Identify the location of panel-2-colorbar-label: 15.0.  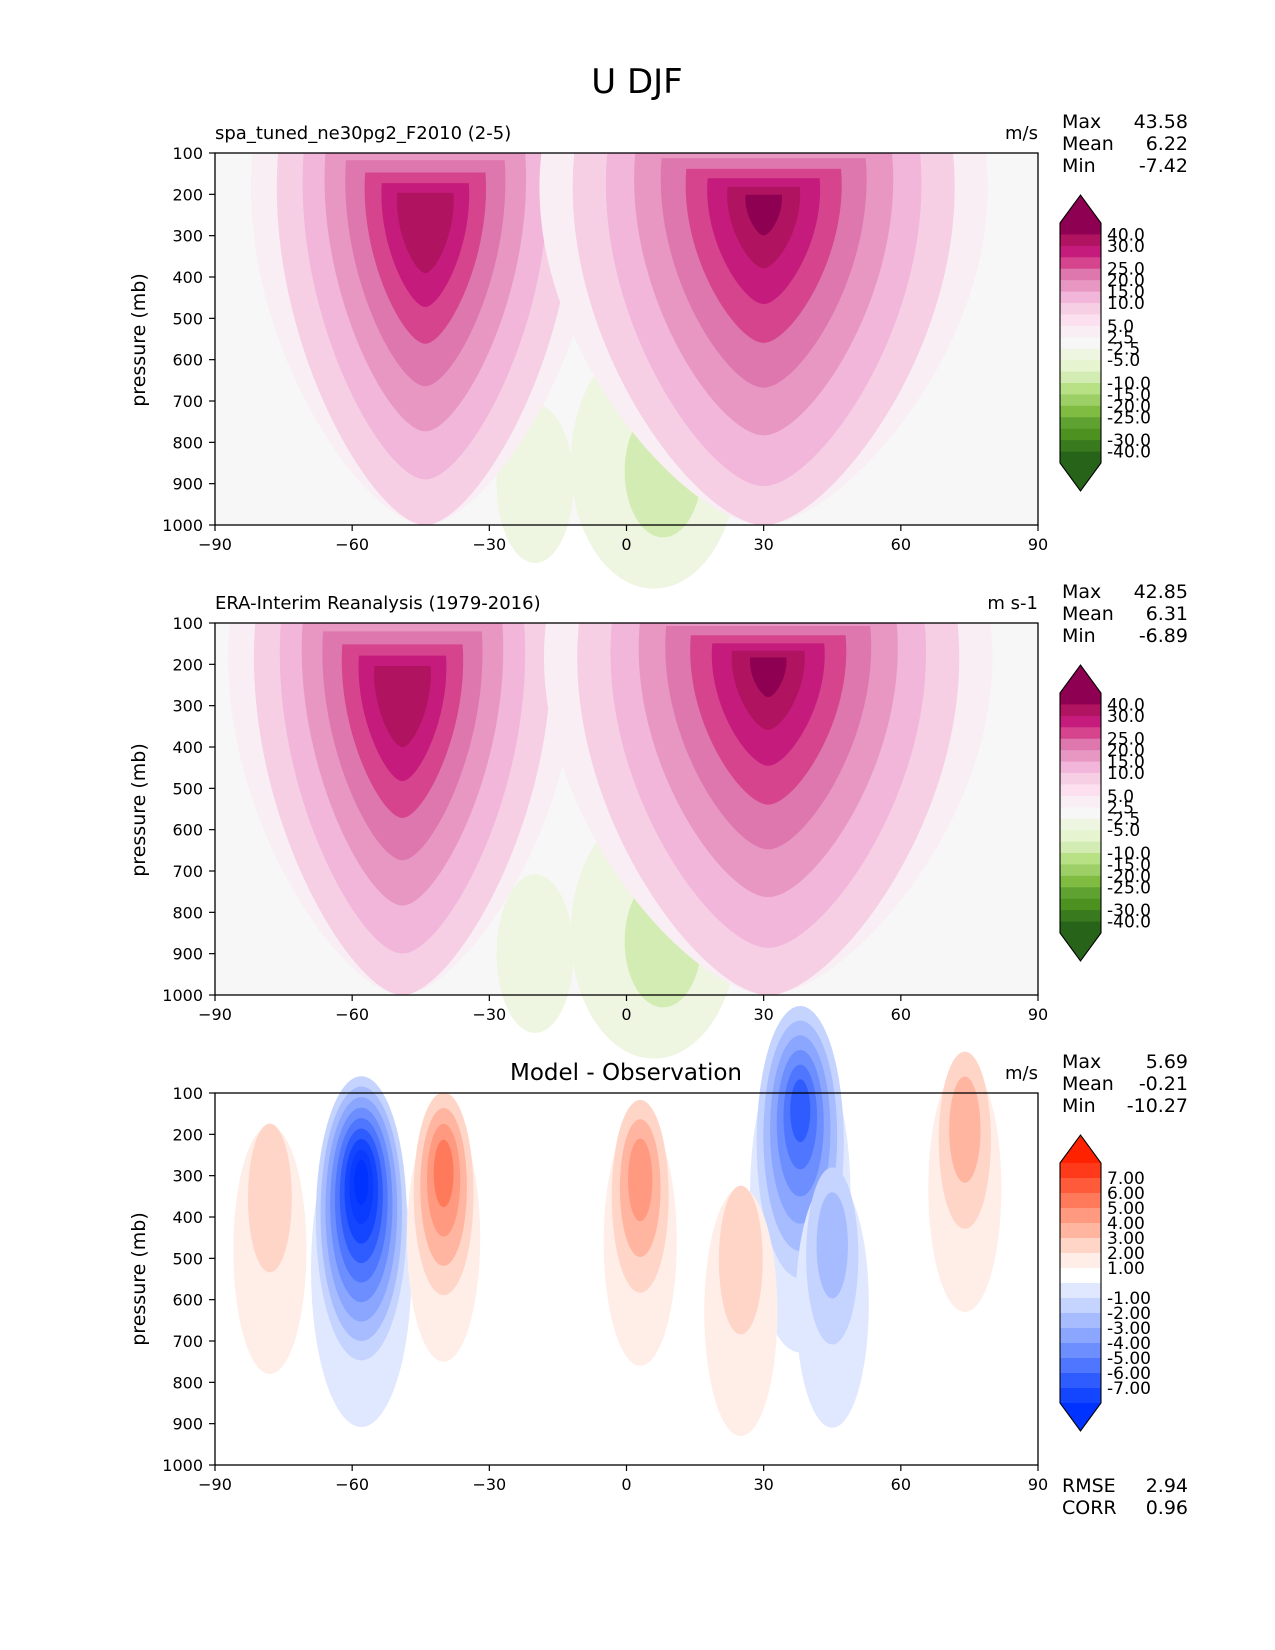
(1126, 763).